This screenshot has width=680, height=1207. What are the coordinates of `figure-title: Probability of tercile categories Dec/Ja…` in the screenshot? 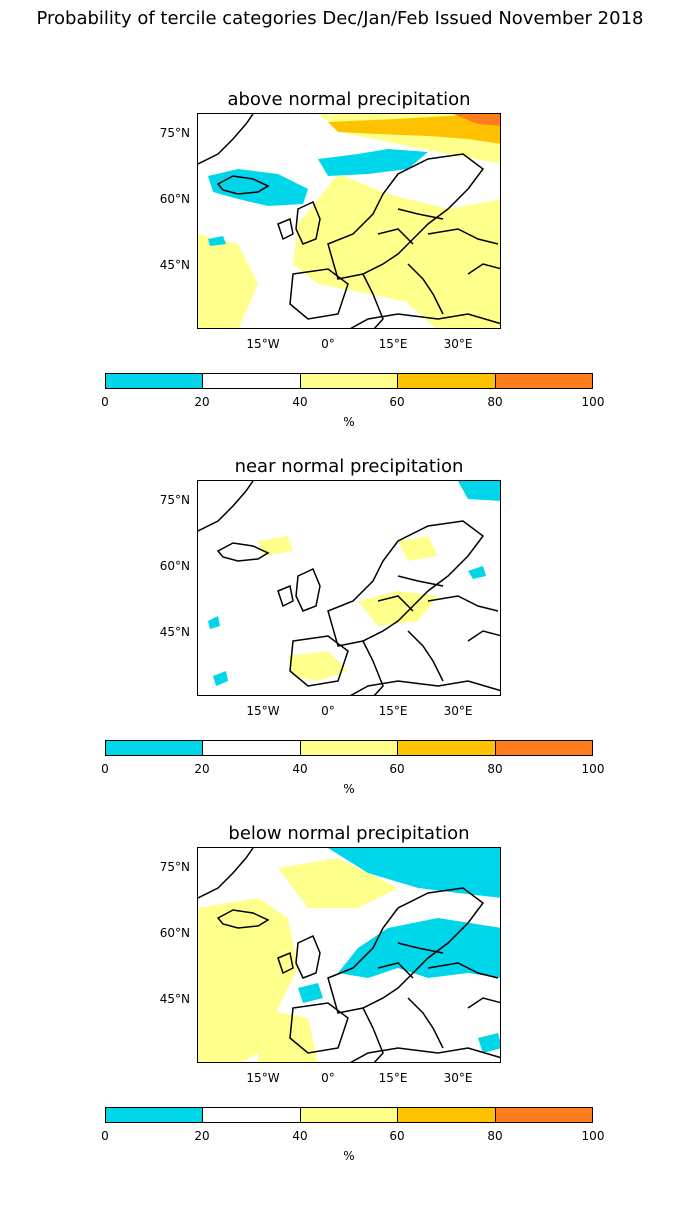 It's located at (340, 18).